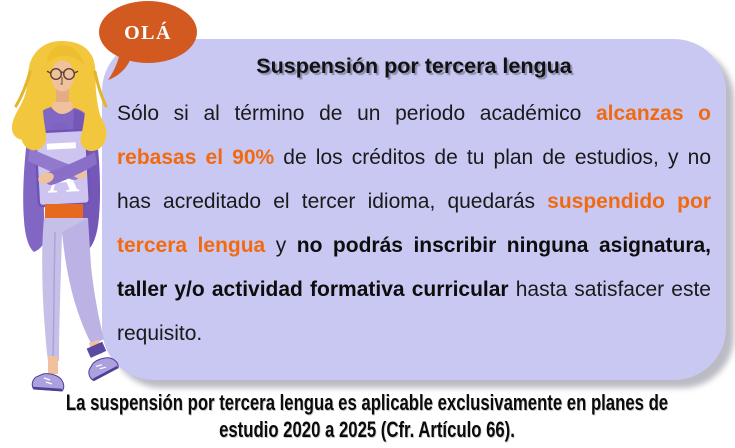 This screenshot has height=448, width=735. I want to click on body-segment-highlight: suspendido por tercera lengua, so click(414, 223).